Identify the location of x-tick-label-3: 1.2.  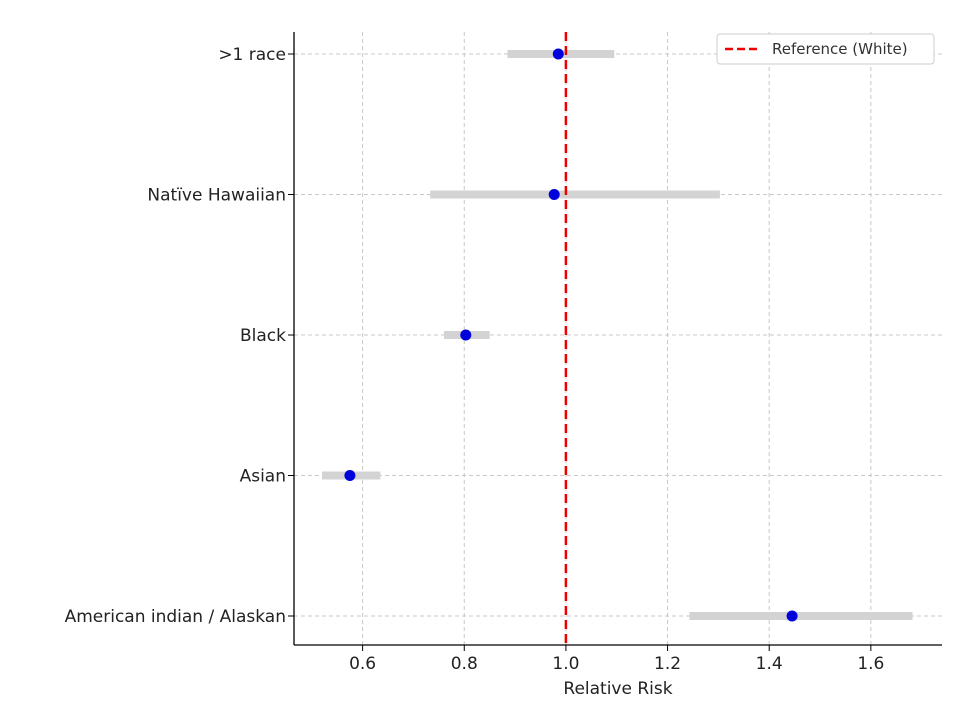
(667, 664).